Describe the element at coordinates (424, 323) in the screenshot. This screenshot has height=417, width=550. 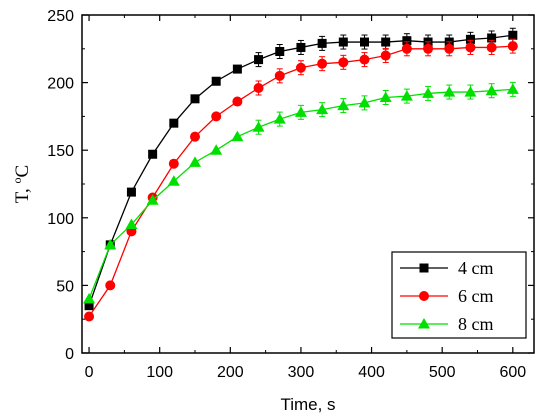
I see `legend-marker-8cm` at that location.